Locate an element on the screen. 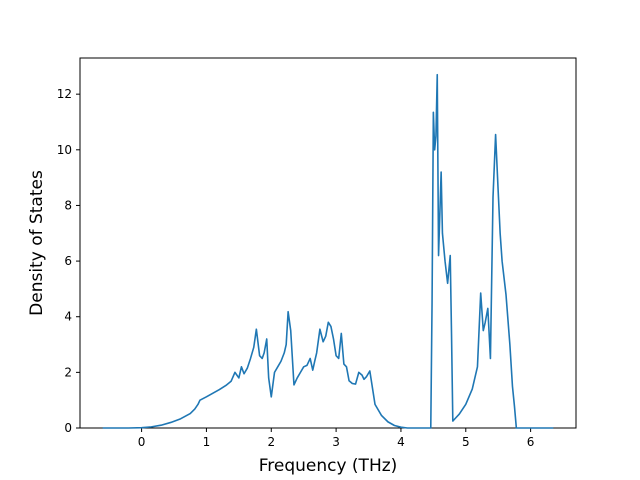 The height and width of the screenshot is (480, 640). y-tick-label: 10 is located at coordinates (64, 150).